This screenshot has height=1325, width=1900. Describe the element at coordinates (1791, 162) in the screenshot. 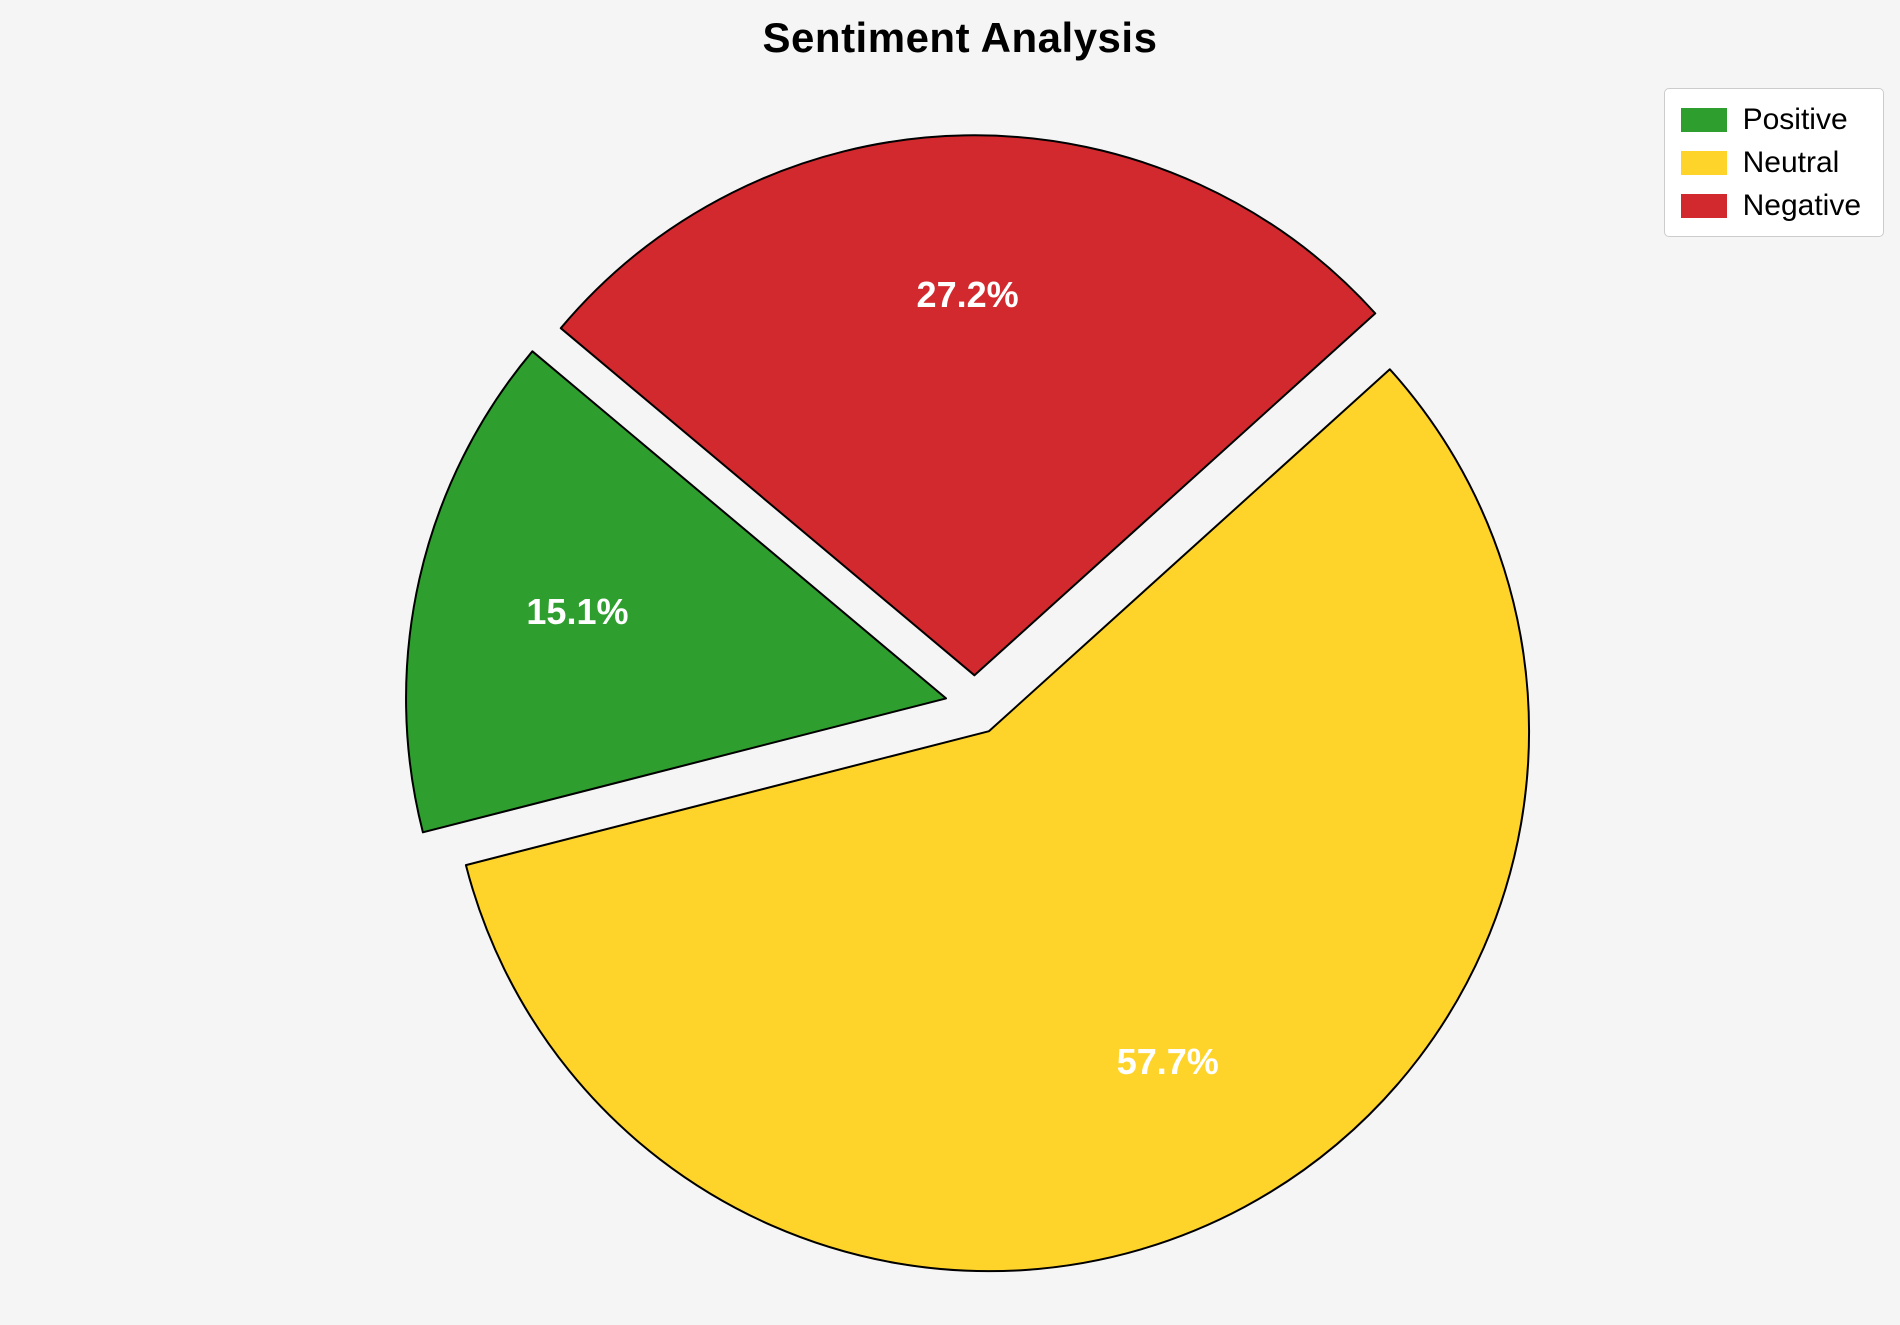

I see `legend-label-neutral: Neutral` at that location.